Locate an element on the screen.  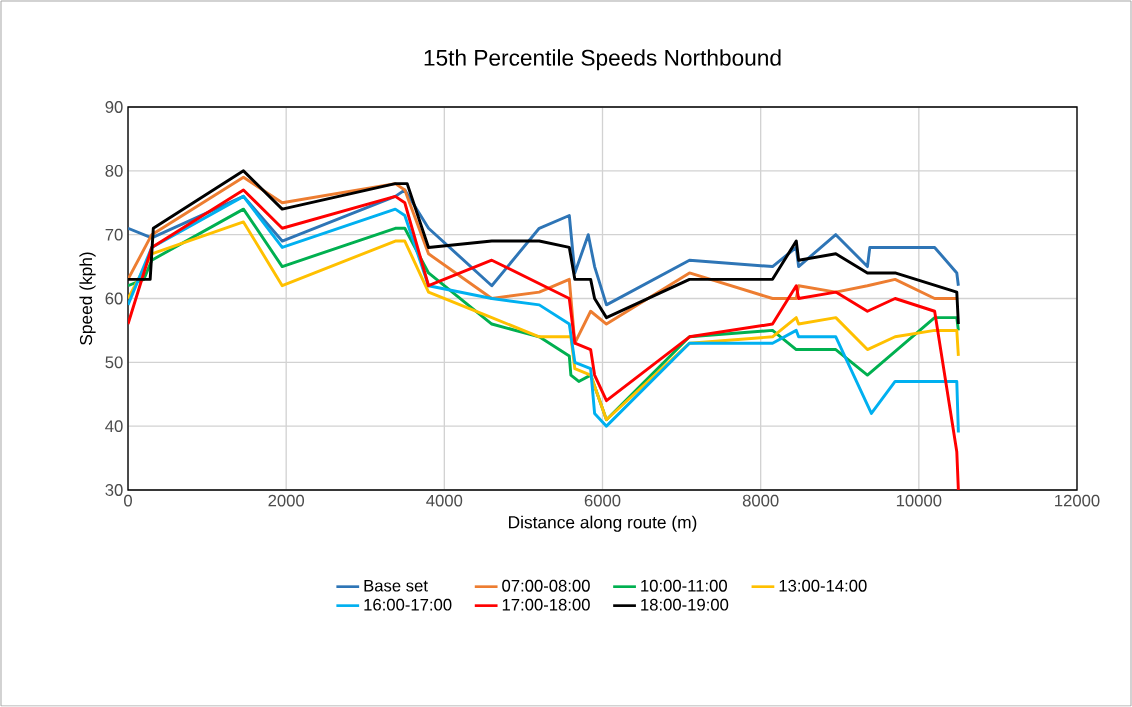
x-tick-label: 12000 is located at coordinates (1077, 500).